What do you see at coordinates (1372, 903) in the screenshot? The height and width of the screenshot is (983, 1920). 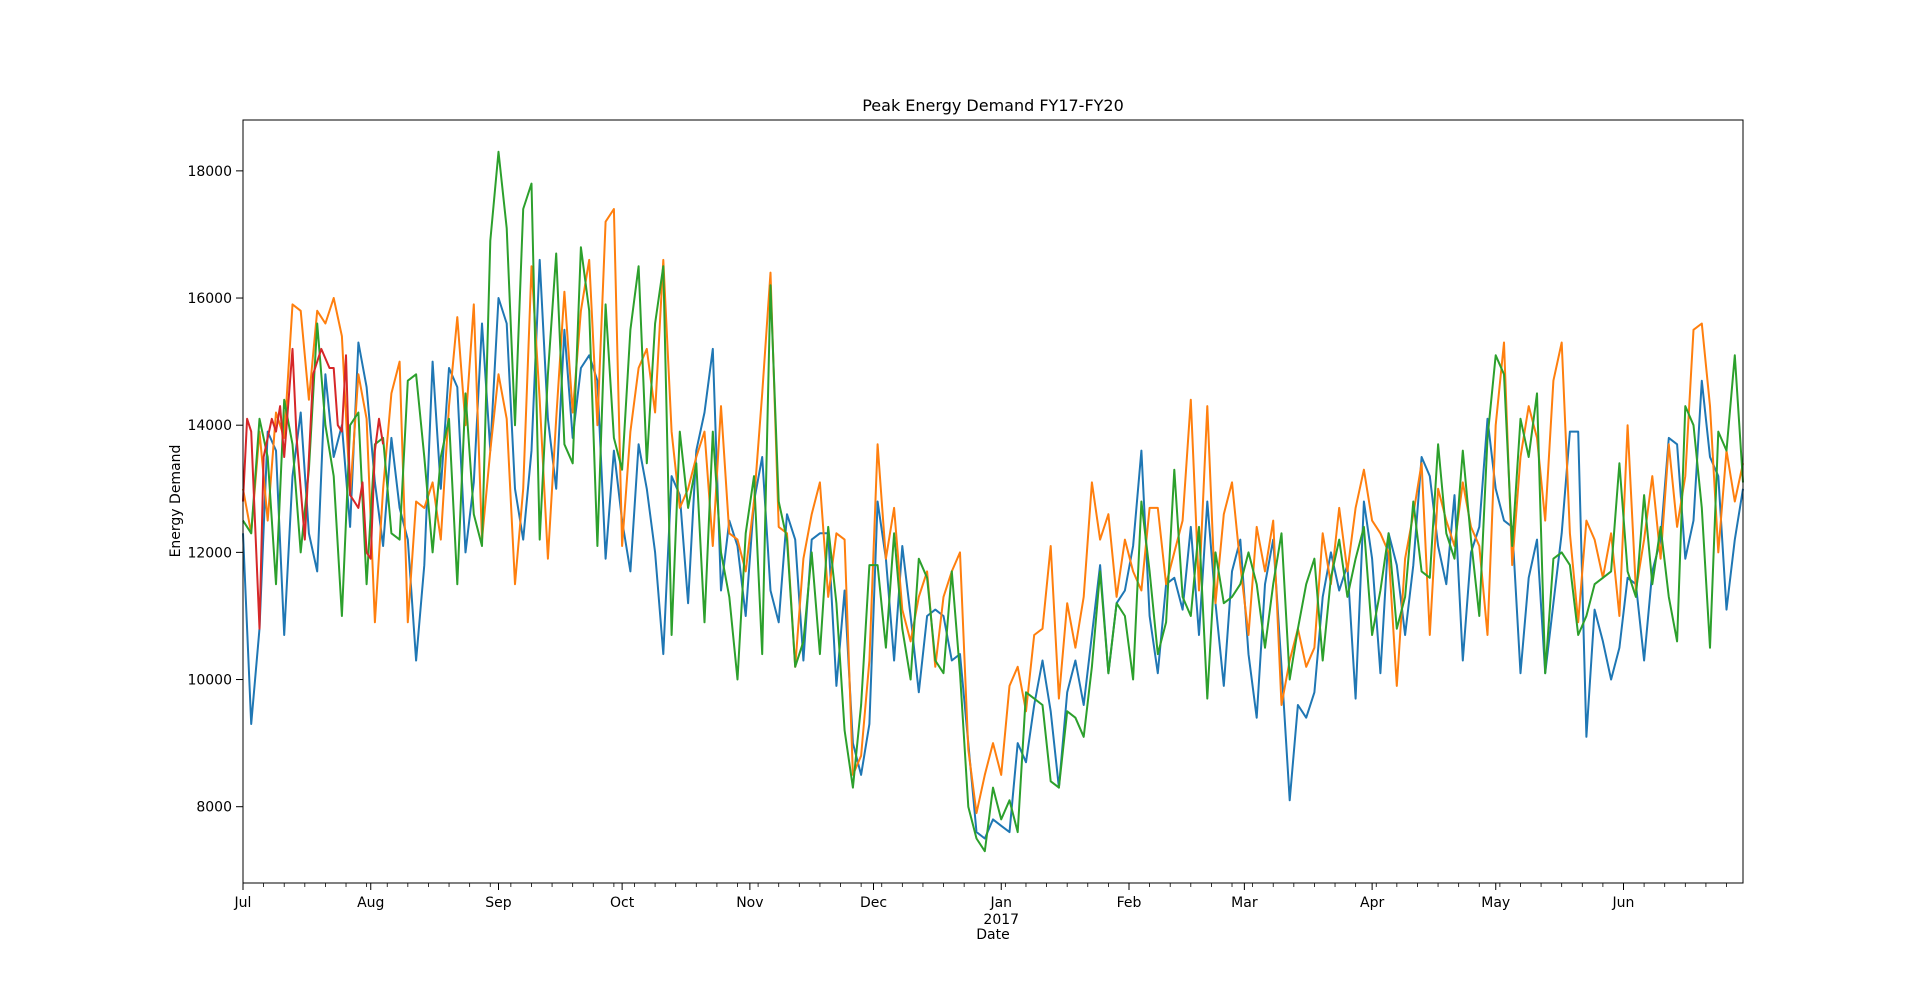 I see `x-tick-label: Apr` at bounding box center [1372, 903].